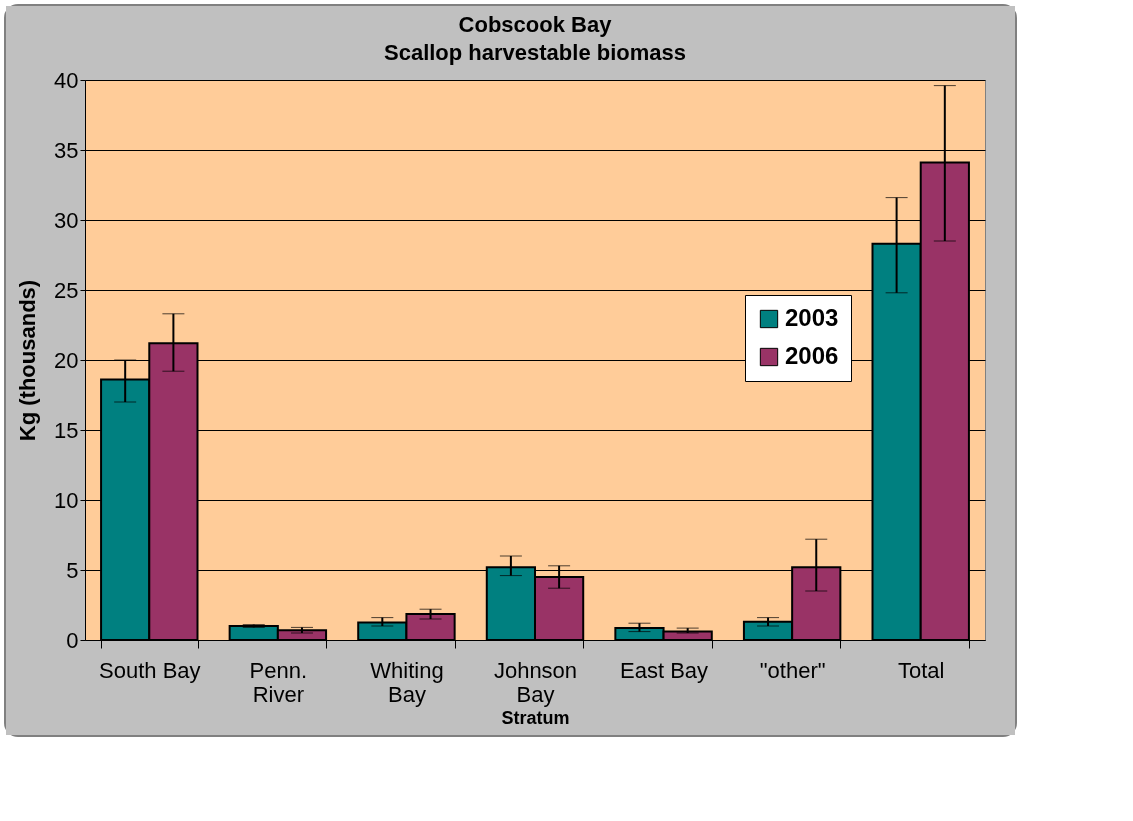 The image size is (1133, 821). I want to click on y-tick-label: 5, so click(72, 570).